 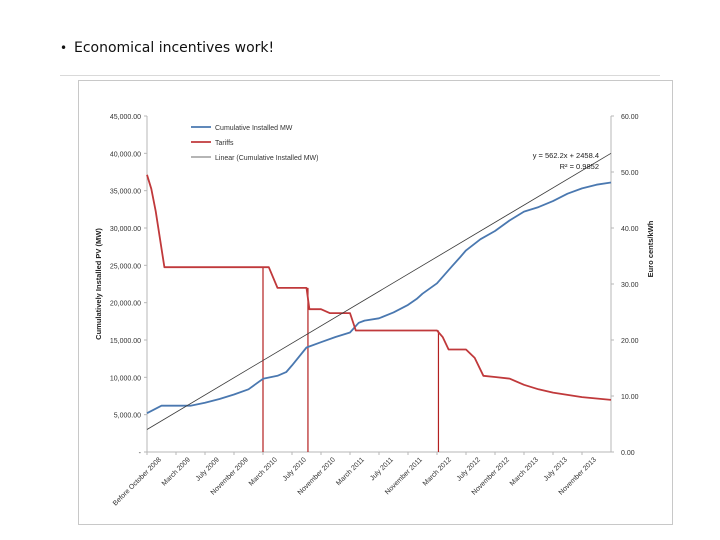 What do you see at coordinates (437, 471) in the screenshot?
I see `x-tick-label: March 2012` at bounding box center [437, 471].